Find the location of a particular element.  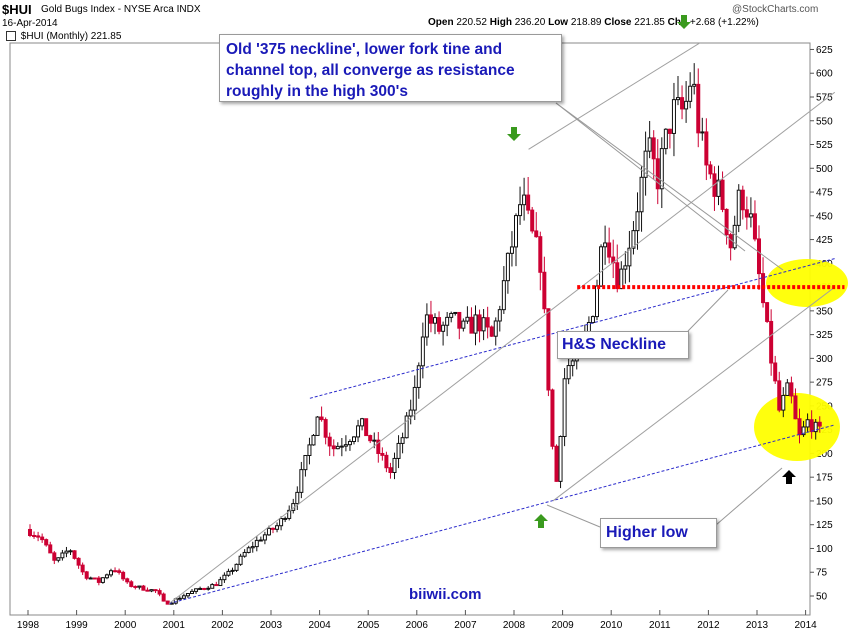

y-tick-label: 525 is located at coordinates (824, 145).